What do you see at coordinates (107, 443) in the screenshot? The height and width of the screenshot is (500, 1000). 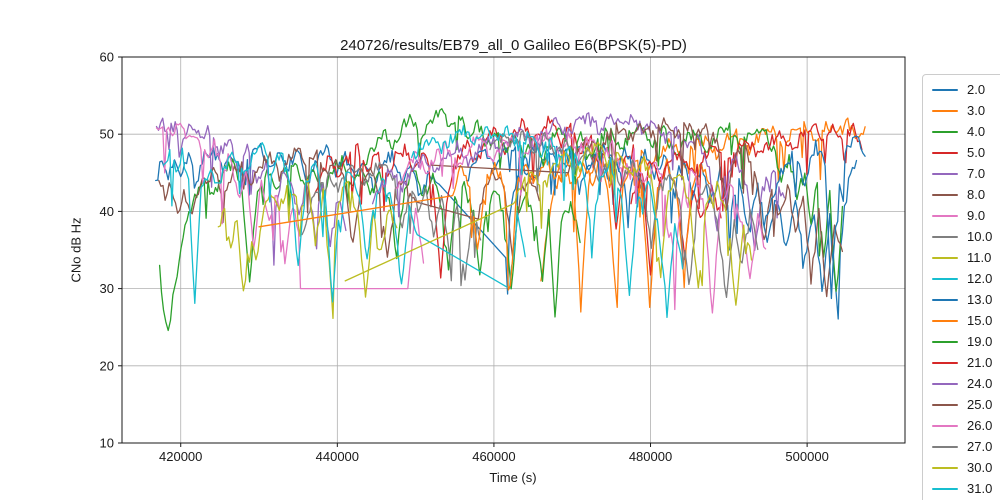 I see `y-tick-label: 10` at bounding box center [107, 443].